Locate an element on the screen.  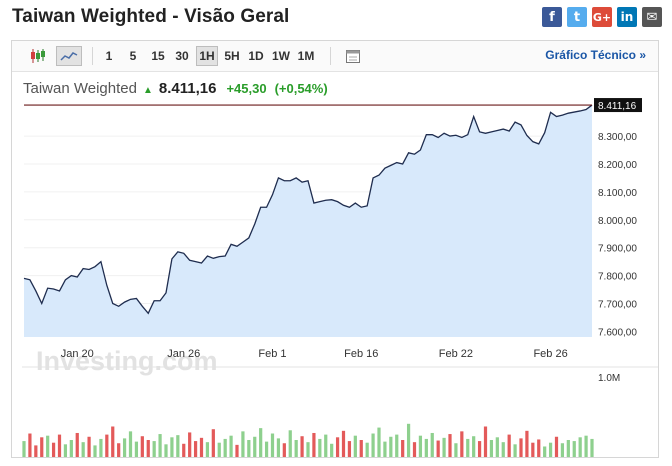
page-title: Taiwan Weighted - Visão Geral is located at coordinates (151, 16).